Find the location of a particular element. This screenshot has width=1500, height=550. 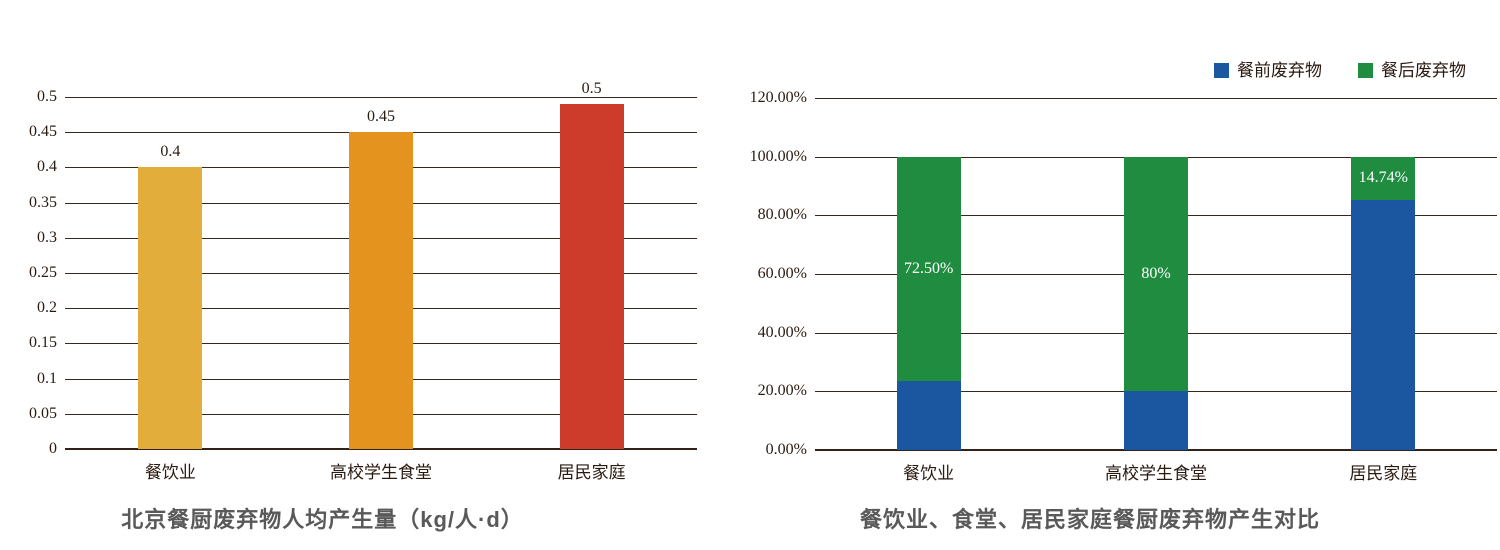

y-axis-tick-label: 0 is located at coordinates (53, 448).